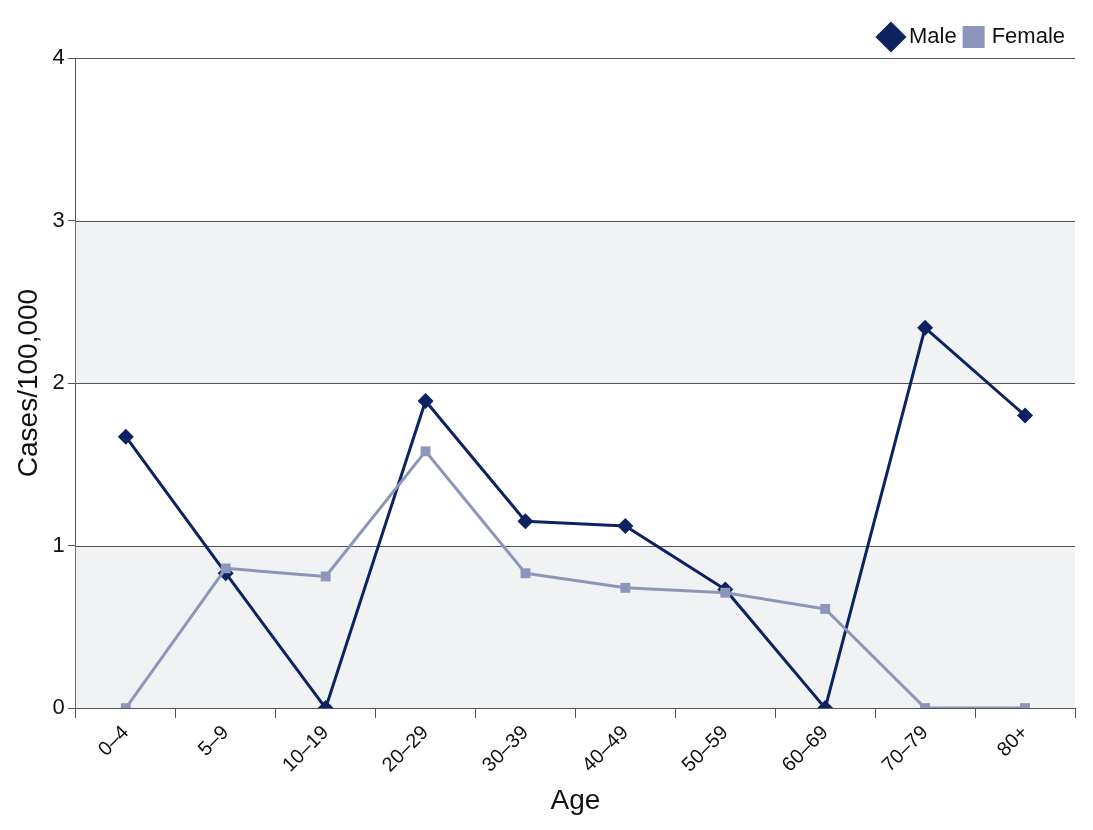 The height and width of the screenshot is (830, 1093). What do you see at coordinates (58, 382) in the screenshot?
I see `y-tick-label: 2` at bounding box center [58, 382].